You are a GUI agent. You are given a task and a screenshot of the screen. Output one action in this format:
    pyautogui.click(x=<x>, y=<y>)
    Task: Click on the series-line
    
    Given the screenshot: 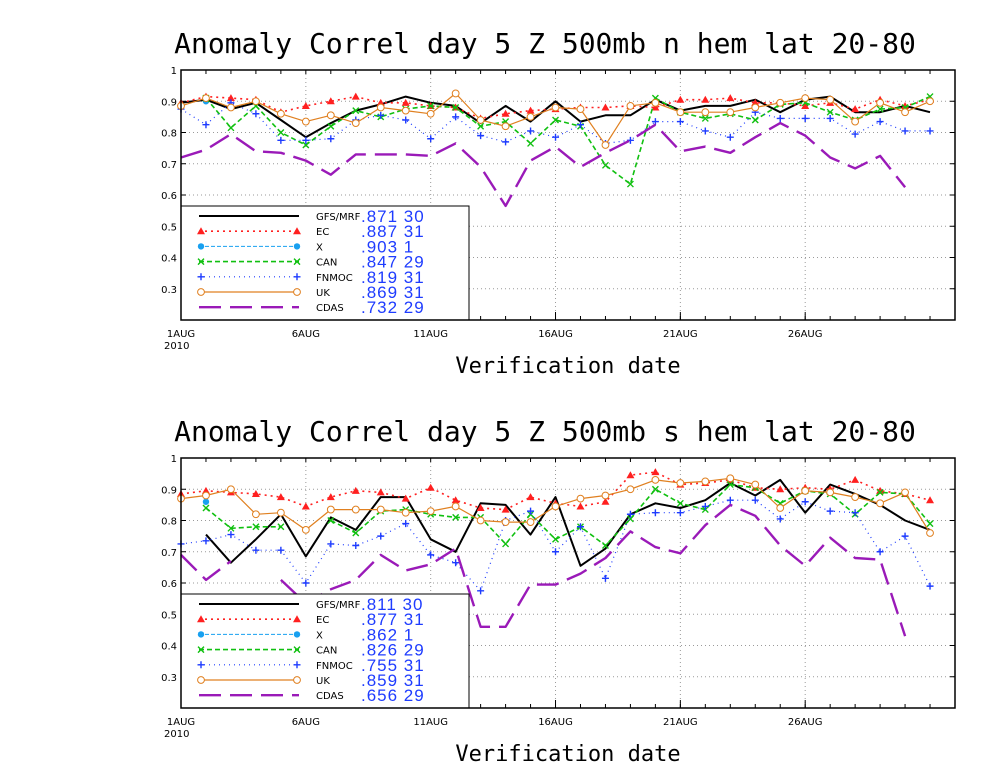 What is the action you would take?
    pyautogui.click(x=555, y=545)
    